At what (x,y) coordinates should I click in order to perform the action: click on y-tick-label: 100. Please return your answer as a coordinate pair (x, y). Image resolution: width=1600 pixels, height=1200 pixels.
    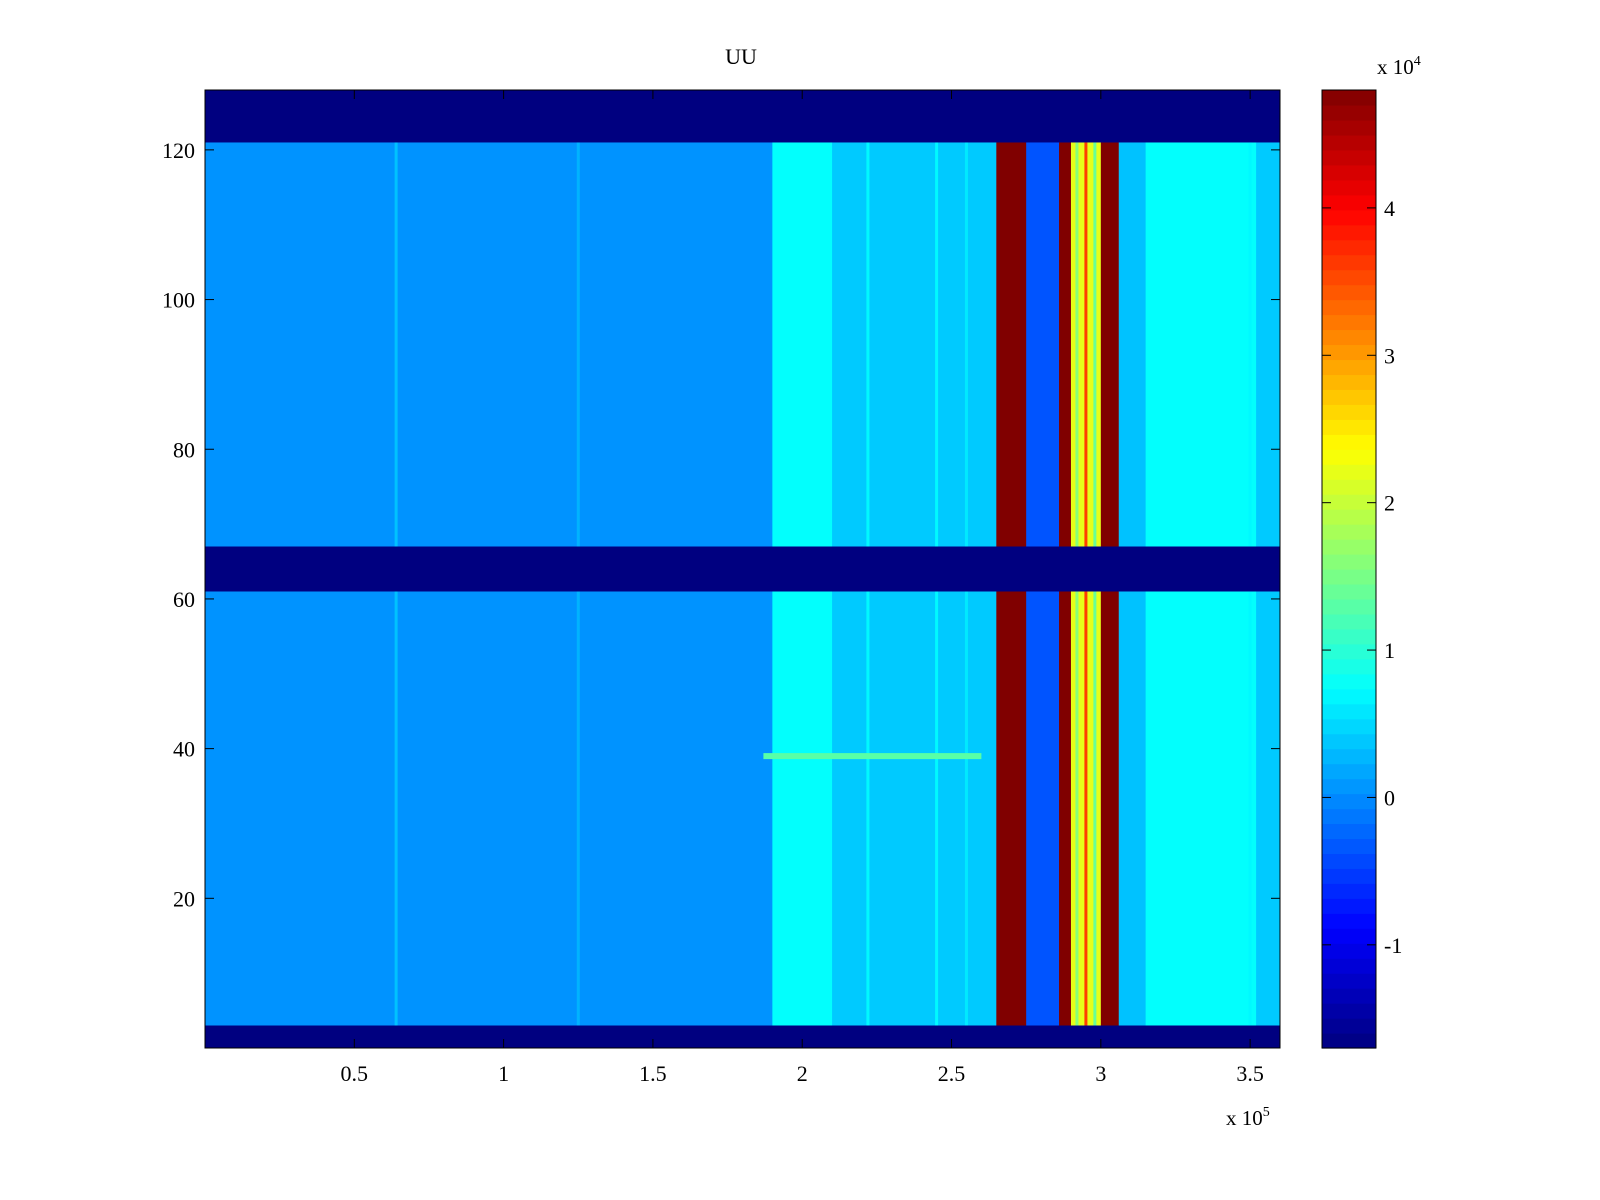
    Looking at the image, I should click on (178, 300).